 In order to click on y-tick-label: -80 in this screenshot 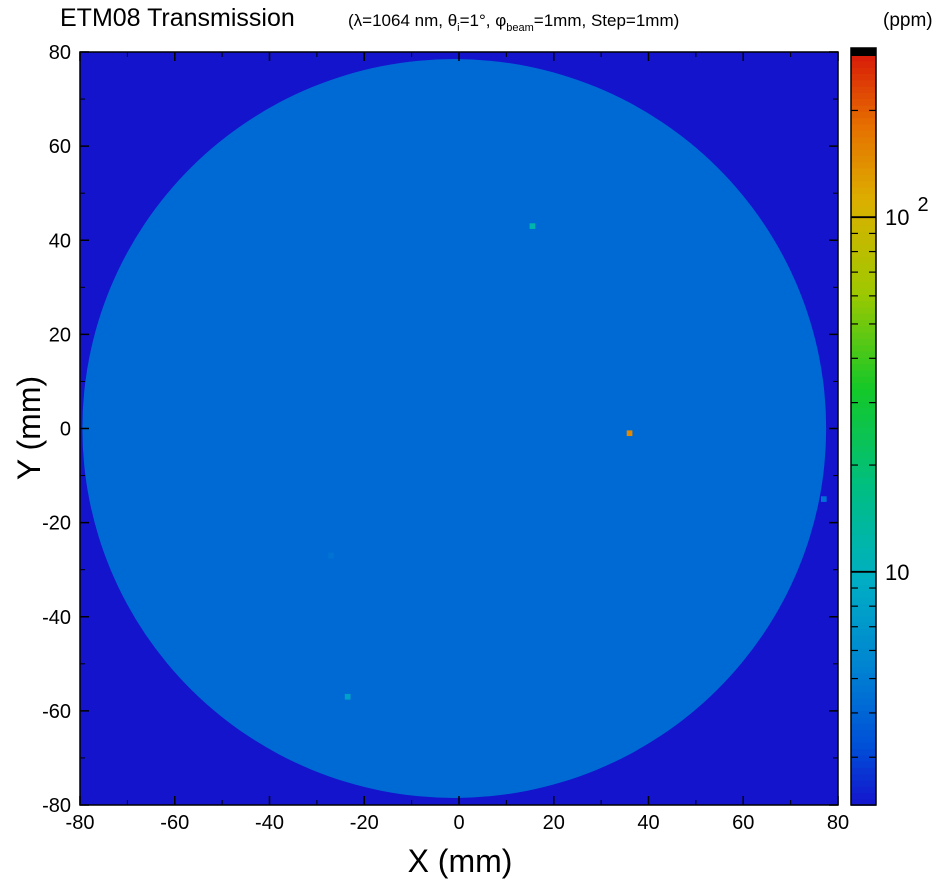, I will do `click(56, 806)`.